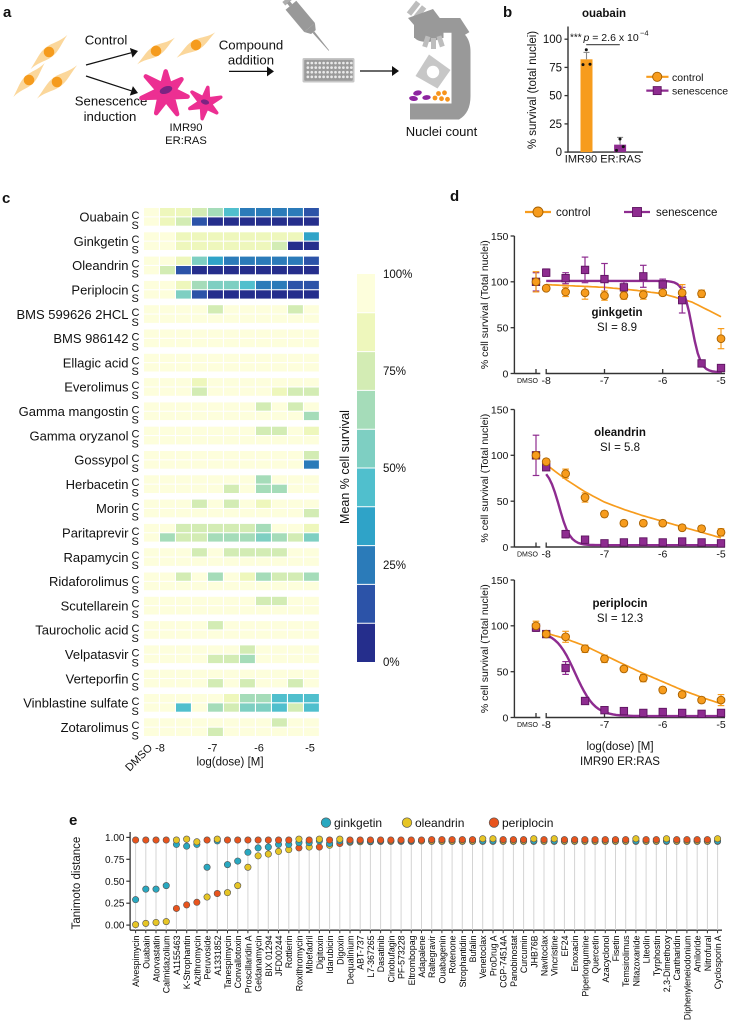 This screenshot has height=1024, width=729. Describe the element at coordinates (397, 275) in the screenshot. I see `svg-text: 100%` at that location.